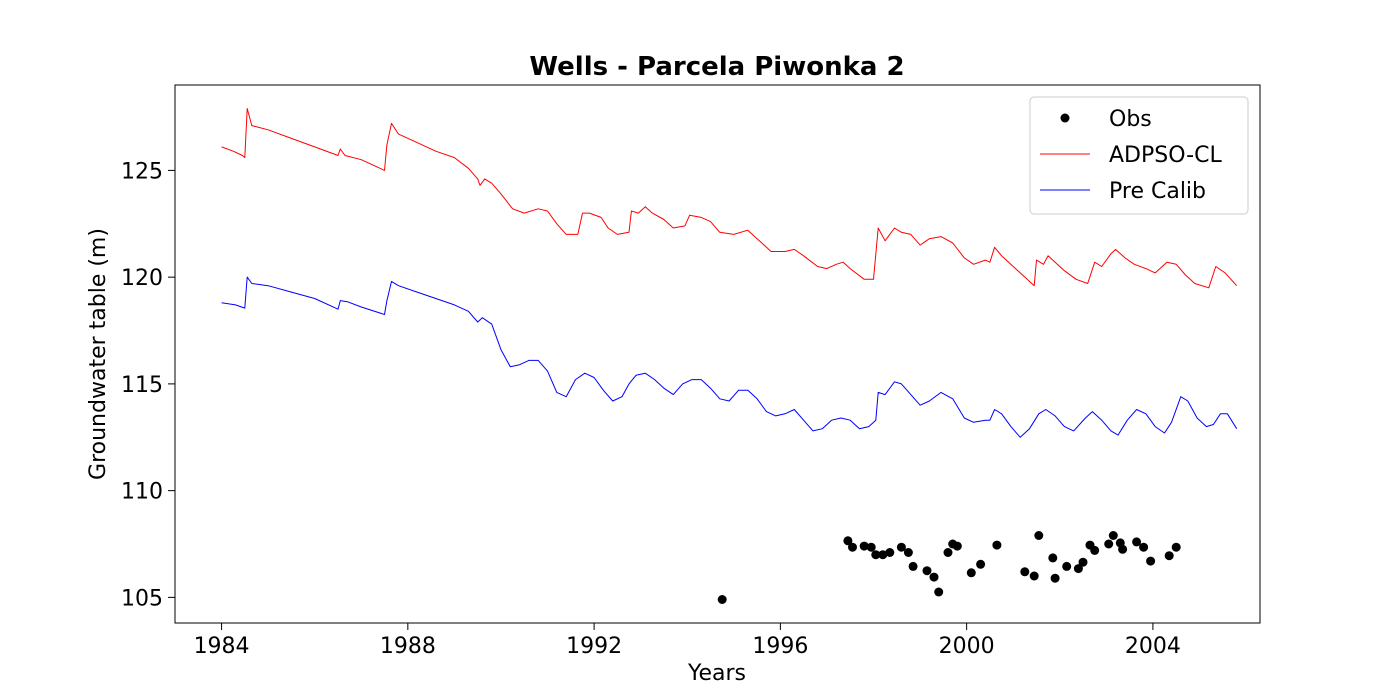  Describe the element at coordinates (716, 673) in the screenshot. I see `x-axis-title: Years` at that location.